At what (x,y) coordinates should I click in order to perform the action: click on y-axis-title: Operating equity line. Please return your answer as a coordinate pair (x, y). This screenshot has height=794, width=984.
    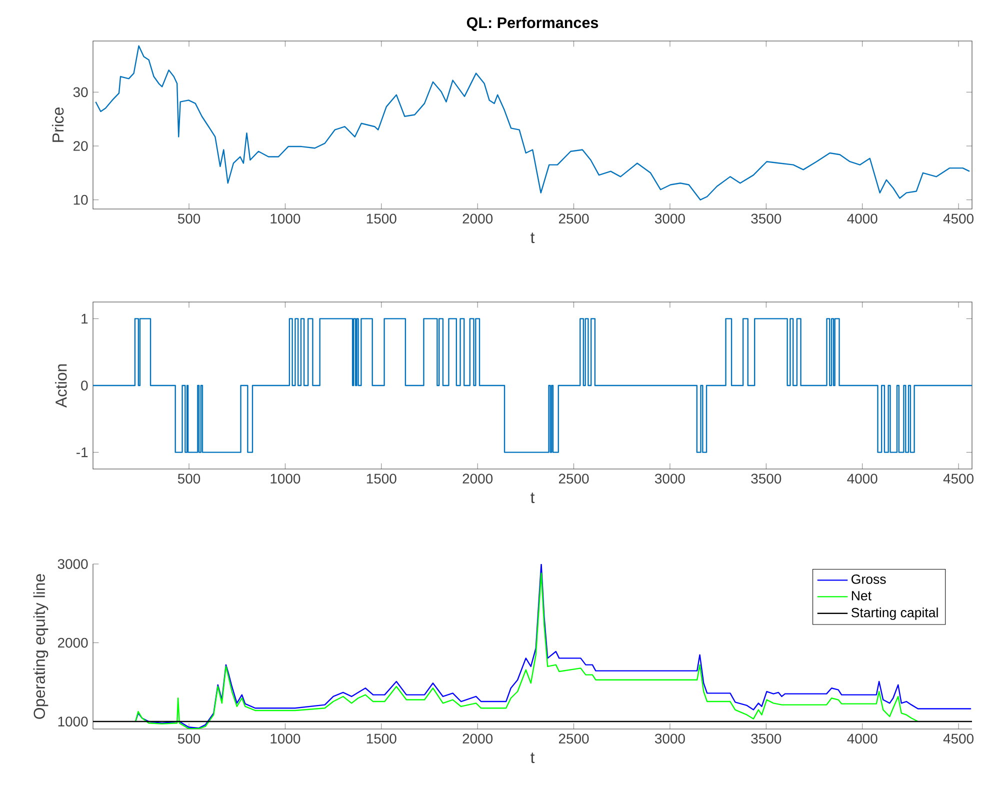
    Looking at the image, I should click on (40, 646).